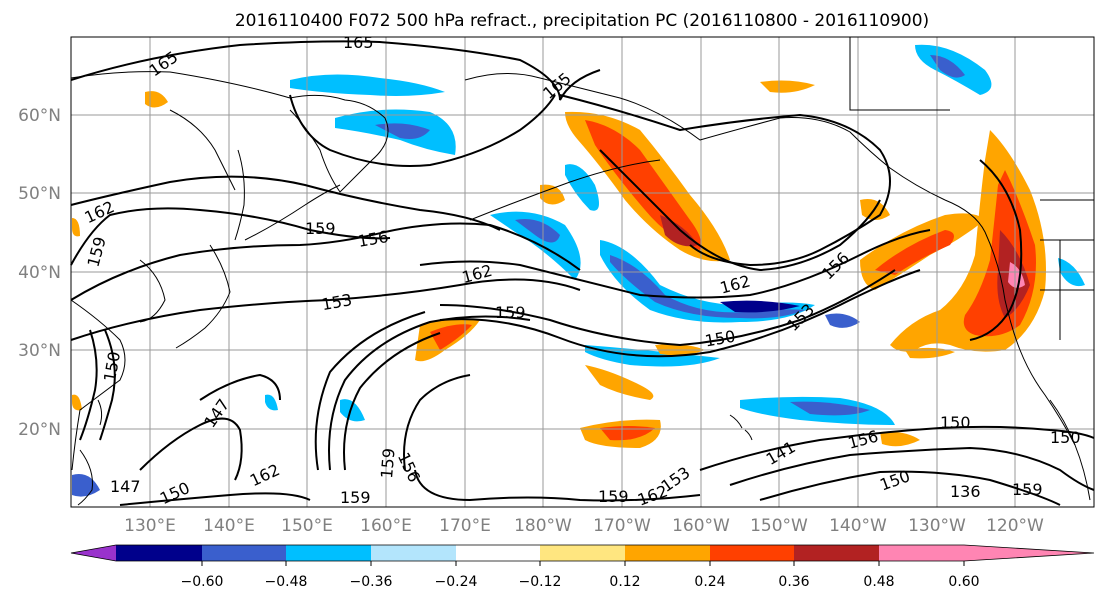 This screenshot has height=601, width=1105. What do you see at coordinates (701, 526) in the screenshot?
I see `lon-label: 160°W` at bounding box center [701, 526].